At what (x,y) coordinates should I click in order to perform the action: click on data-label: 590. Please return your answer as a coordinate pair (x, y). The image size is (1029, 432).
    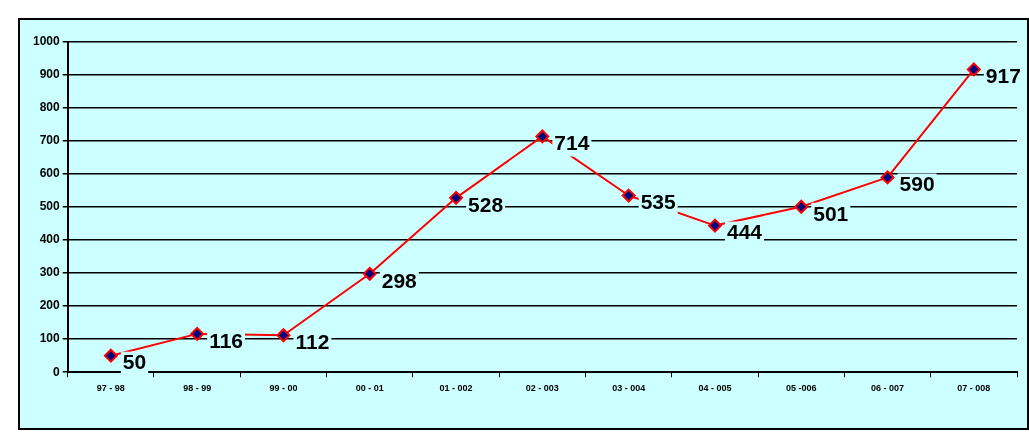
    Looking at the image, I should click on (917, 184).